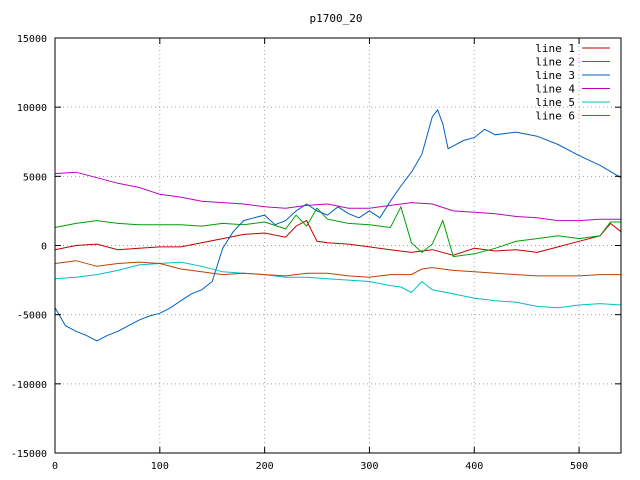 The height and width of the screenshot is (480, 640). I want to click on legend-label-3: line 3, so click(555, 75).